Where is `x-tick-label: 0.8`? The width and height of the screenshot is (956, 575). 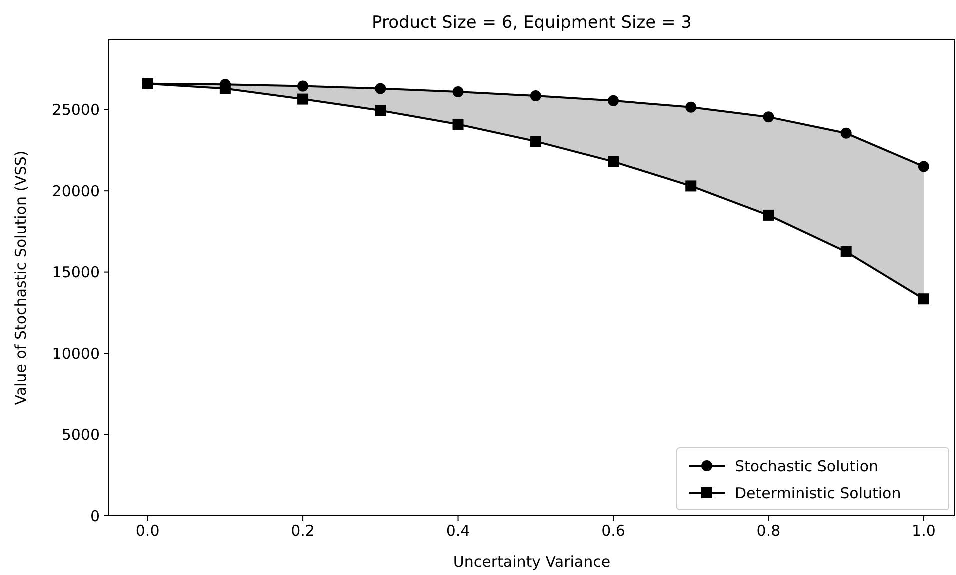
x-tick-label: 0.8 is located at coordinates (768, 531).